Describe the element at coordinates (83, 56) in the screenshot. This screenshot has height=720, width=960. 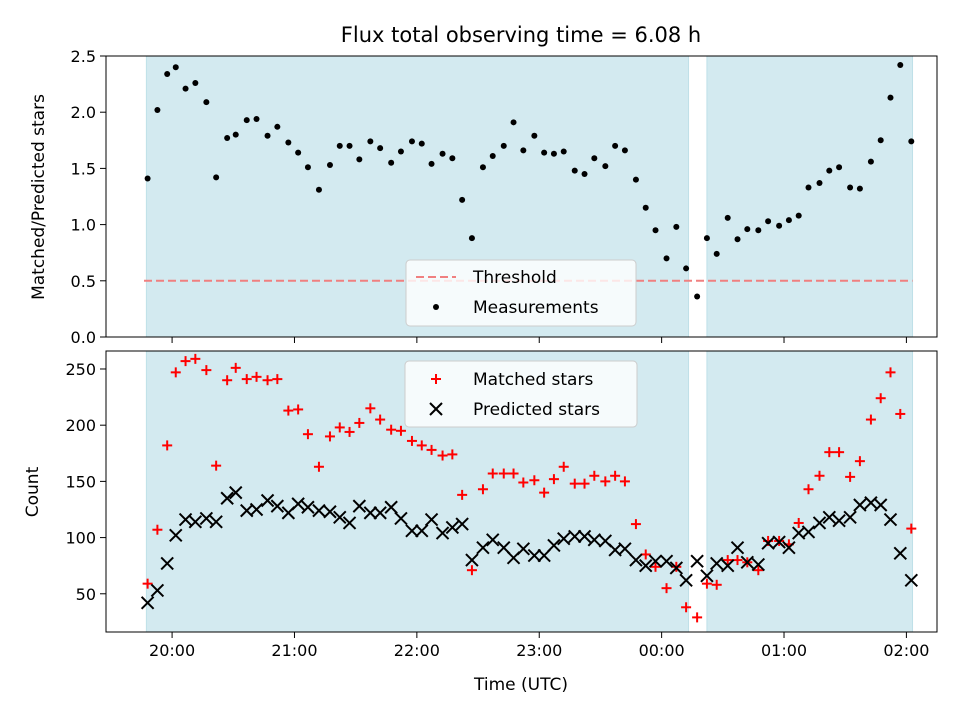
I see `y-tick-label: 2.5` at that location.